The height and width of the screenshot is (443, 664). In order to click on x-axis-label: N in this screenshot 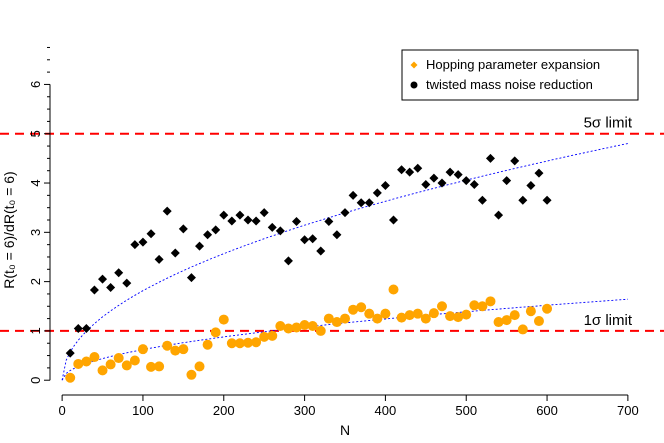, I will do `click(345, 430)`.